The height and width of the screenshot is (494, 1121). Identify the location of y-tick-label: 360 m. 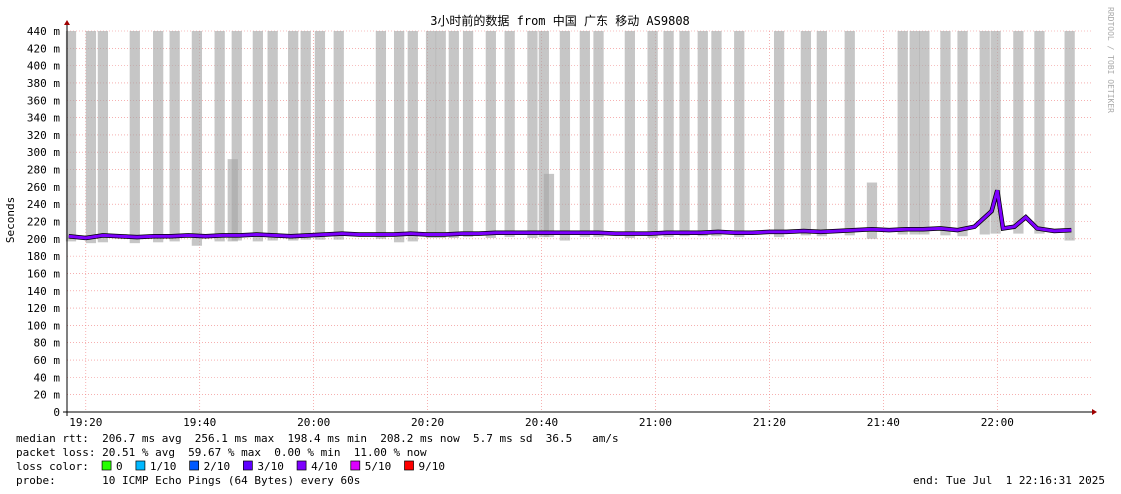
(43, 100).